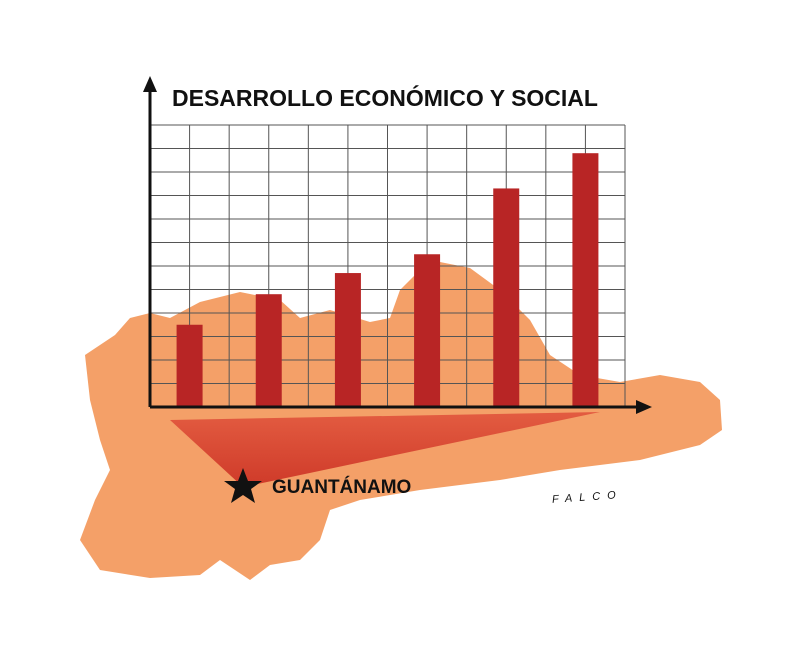 Image resolution: width=800 pixels, height=662 pixels. What do you see at coordinates (644, 407) in the screenshot?
I see `x-axis-arrow` at bounding box center [644, 407].